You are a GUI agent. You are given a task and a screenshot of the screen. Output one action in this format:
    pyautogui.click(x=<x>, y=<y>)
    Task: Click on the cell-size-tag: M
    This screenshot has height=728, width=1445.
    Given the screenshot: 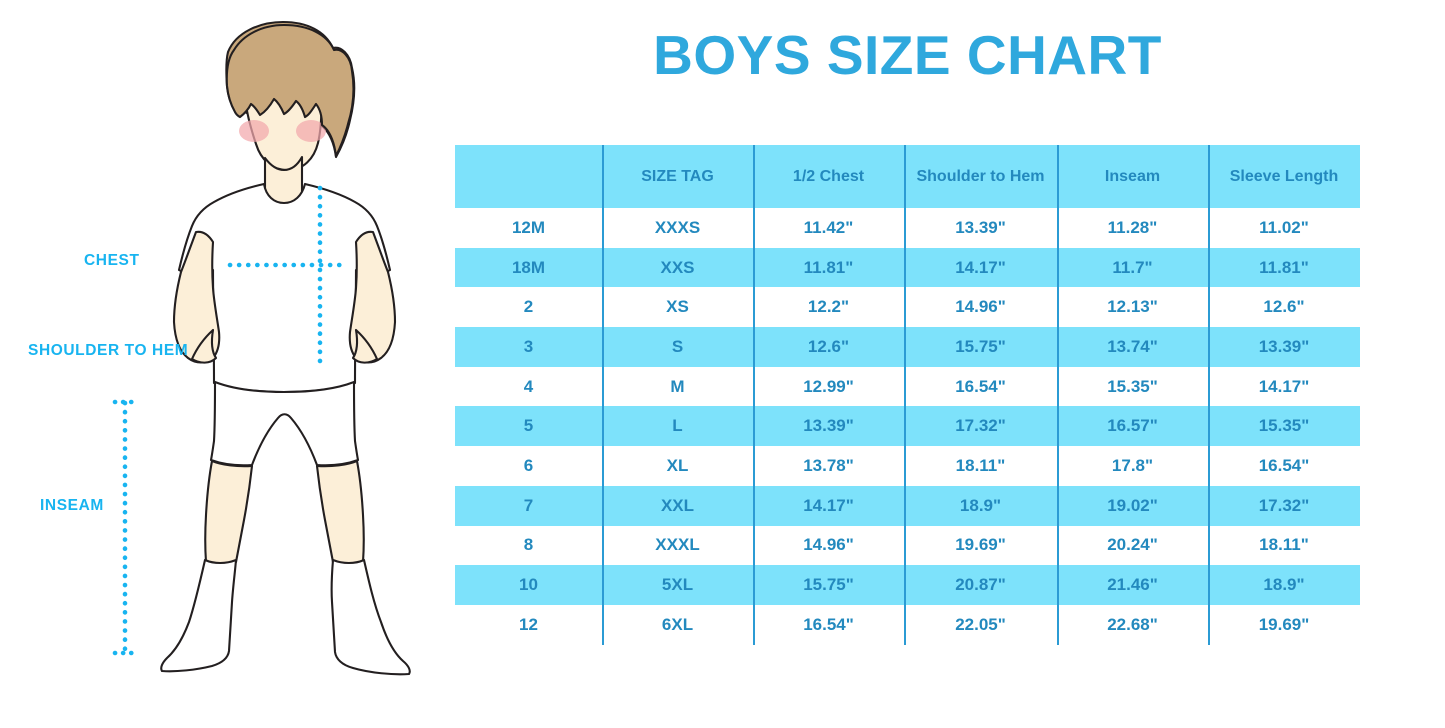 What is the action you would take?
    pyautogui.click(x=677, y=386)
    